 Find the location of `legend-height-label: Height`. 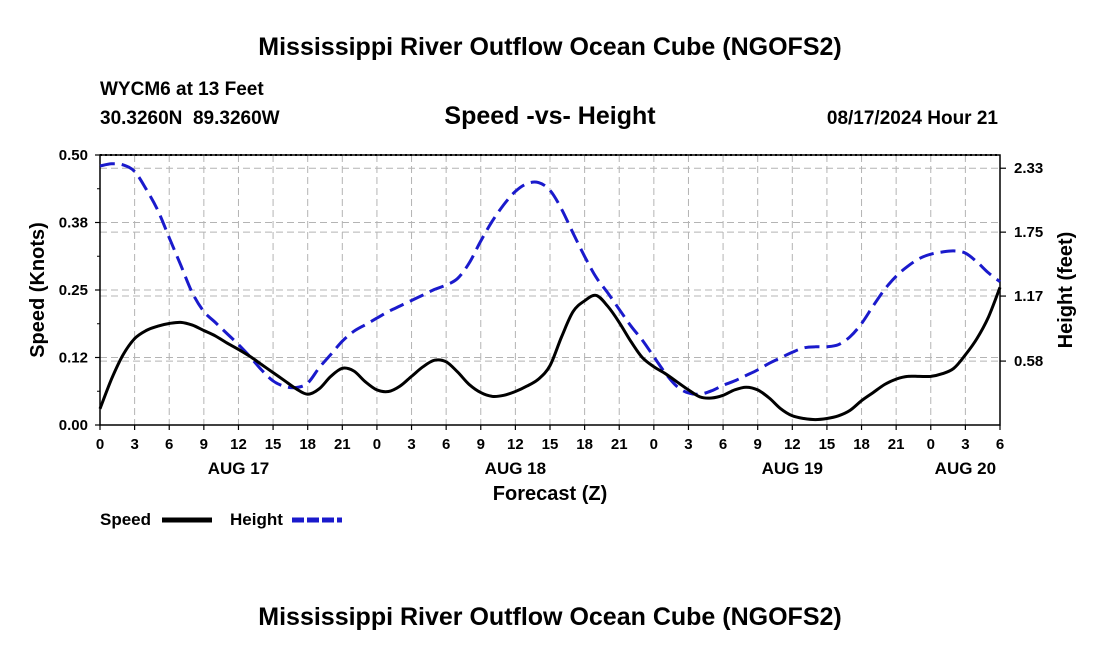

legend-height-label: Height is located at coordinates (256, 519).